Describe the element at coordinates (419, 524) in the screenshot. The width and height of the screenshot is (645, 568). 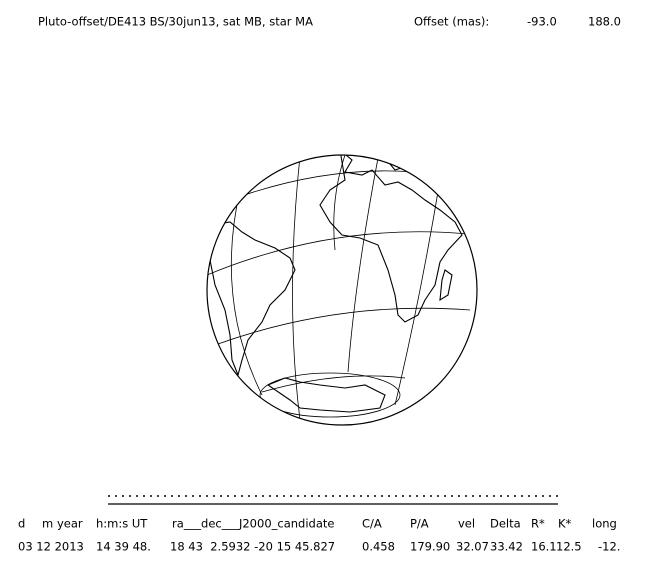
I see `column-header: P/A` at that location.